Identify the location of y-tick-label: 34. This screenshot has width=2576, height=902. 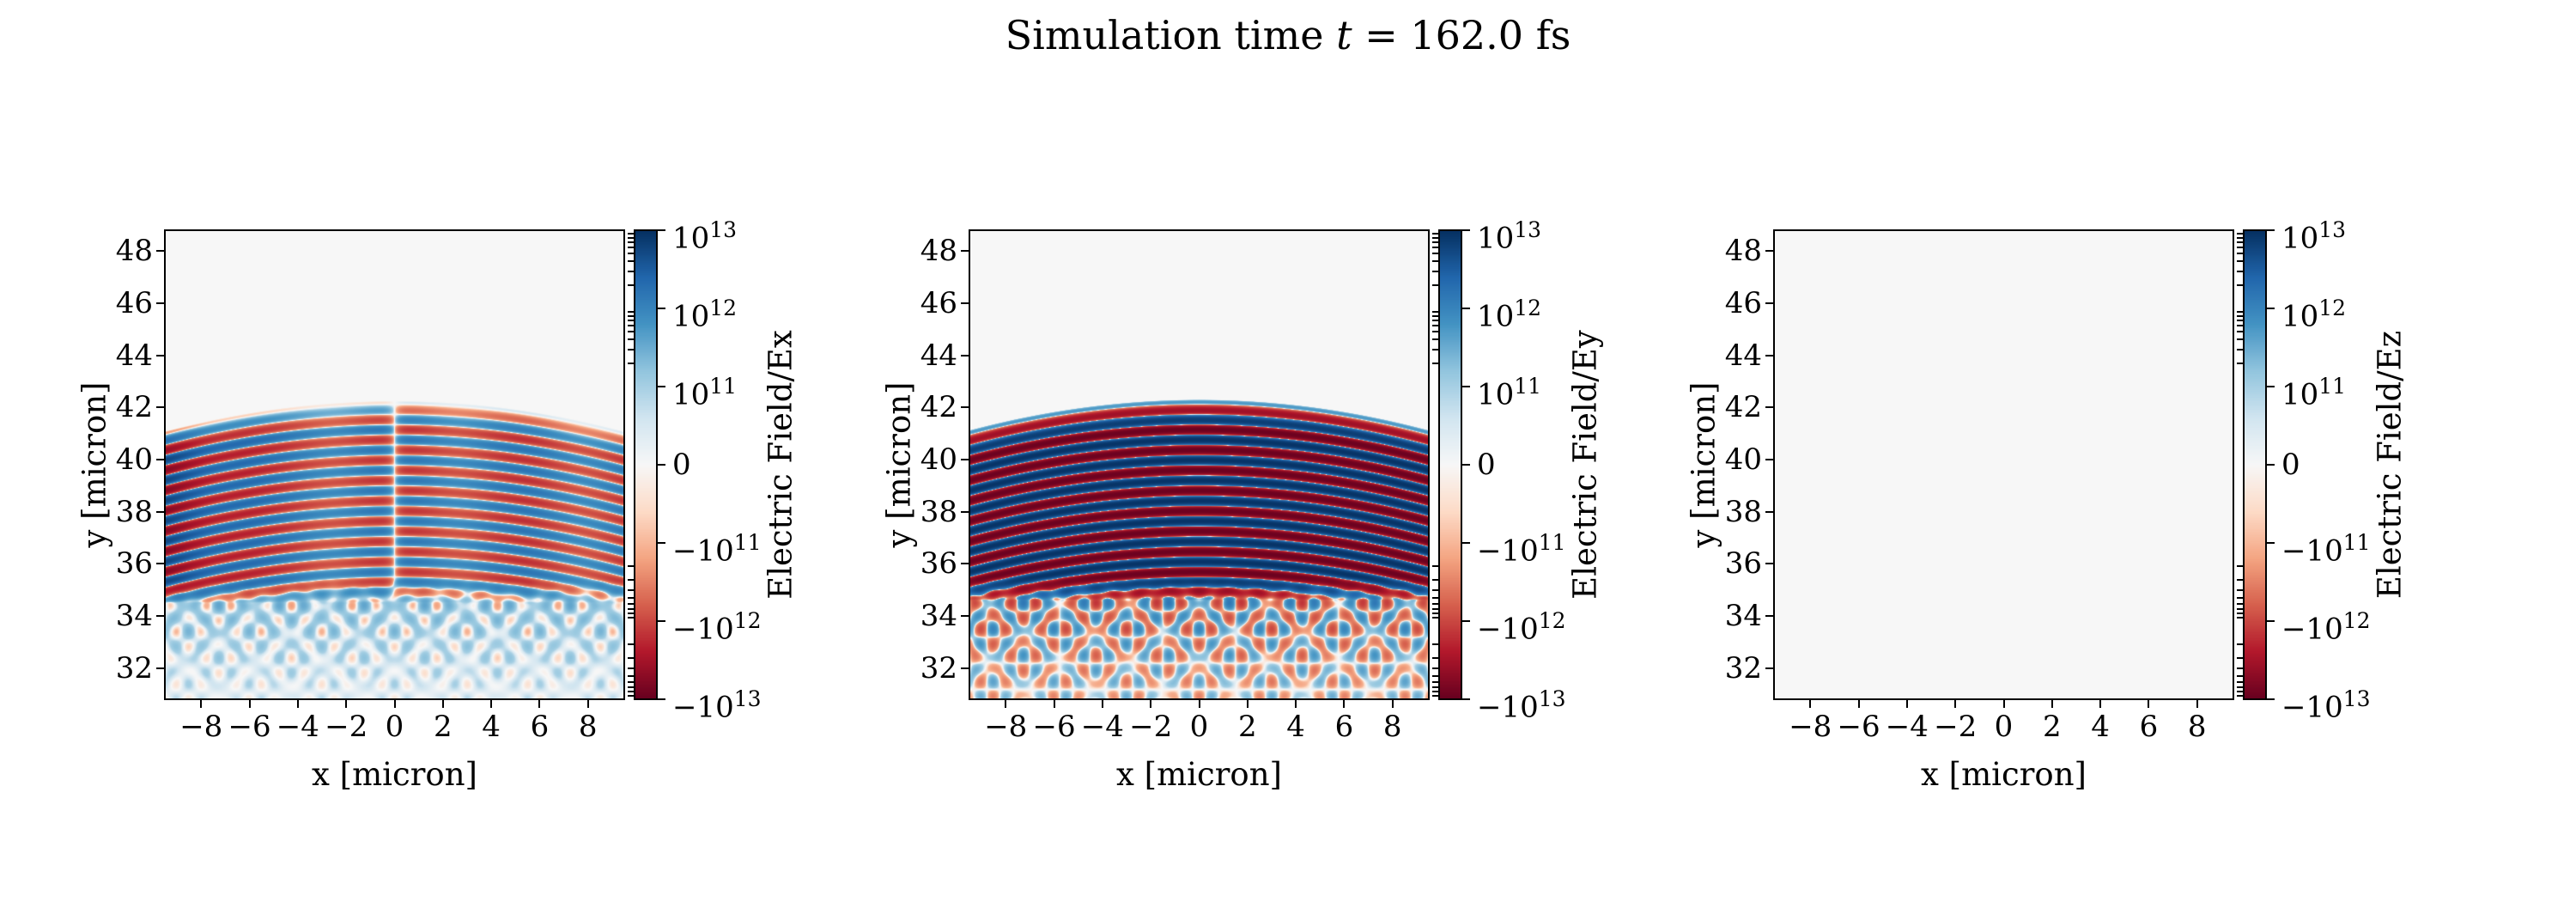
(1743, 615).